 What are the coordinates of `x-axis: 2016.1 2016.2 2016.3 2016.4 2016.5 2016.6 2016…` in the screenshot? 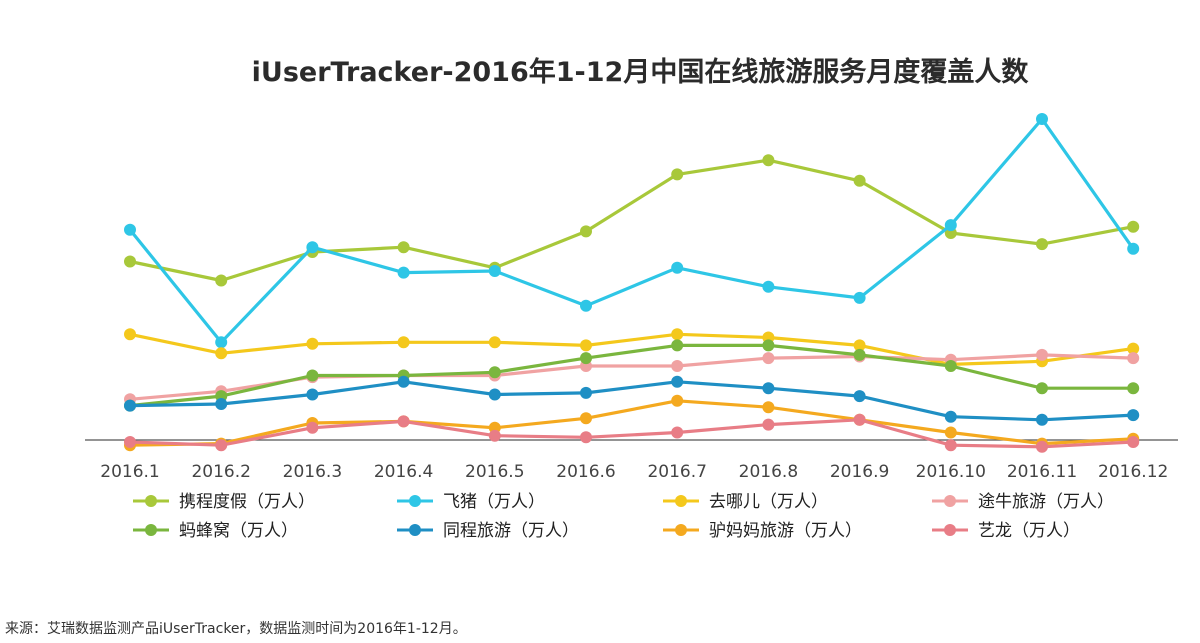 It's located at (631, 460).